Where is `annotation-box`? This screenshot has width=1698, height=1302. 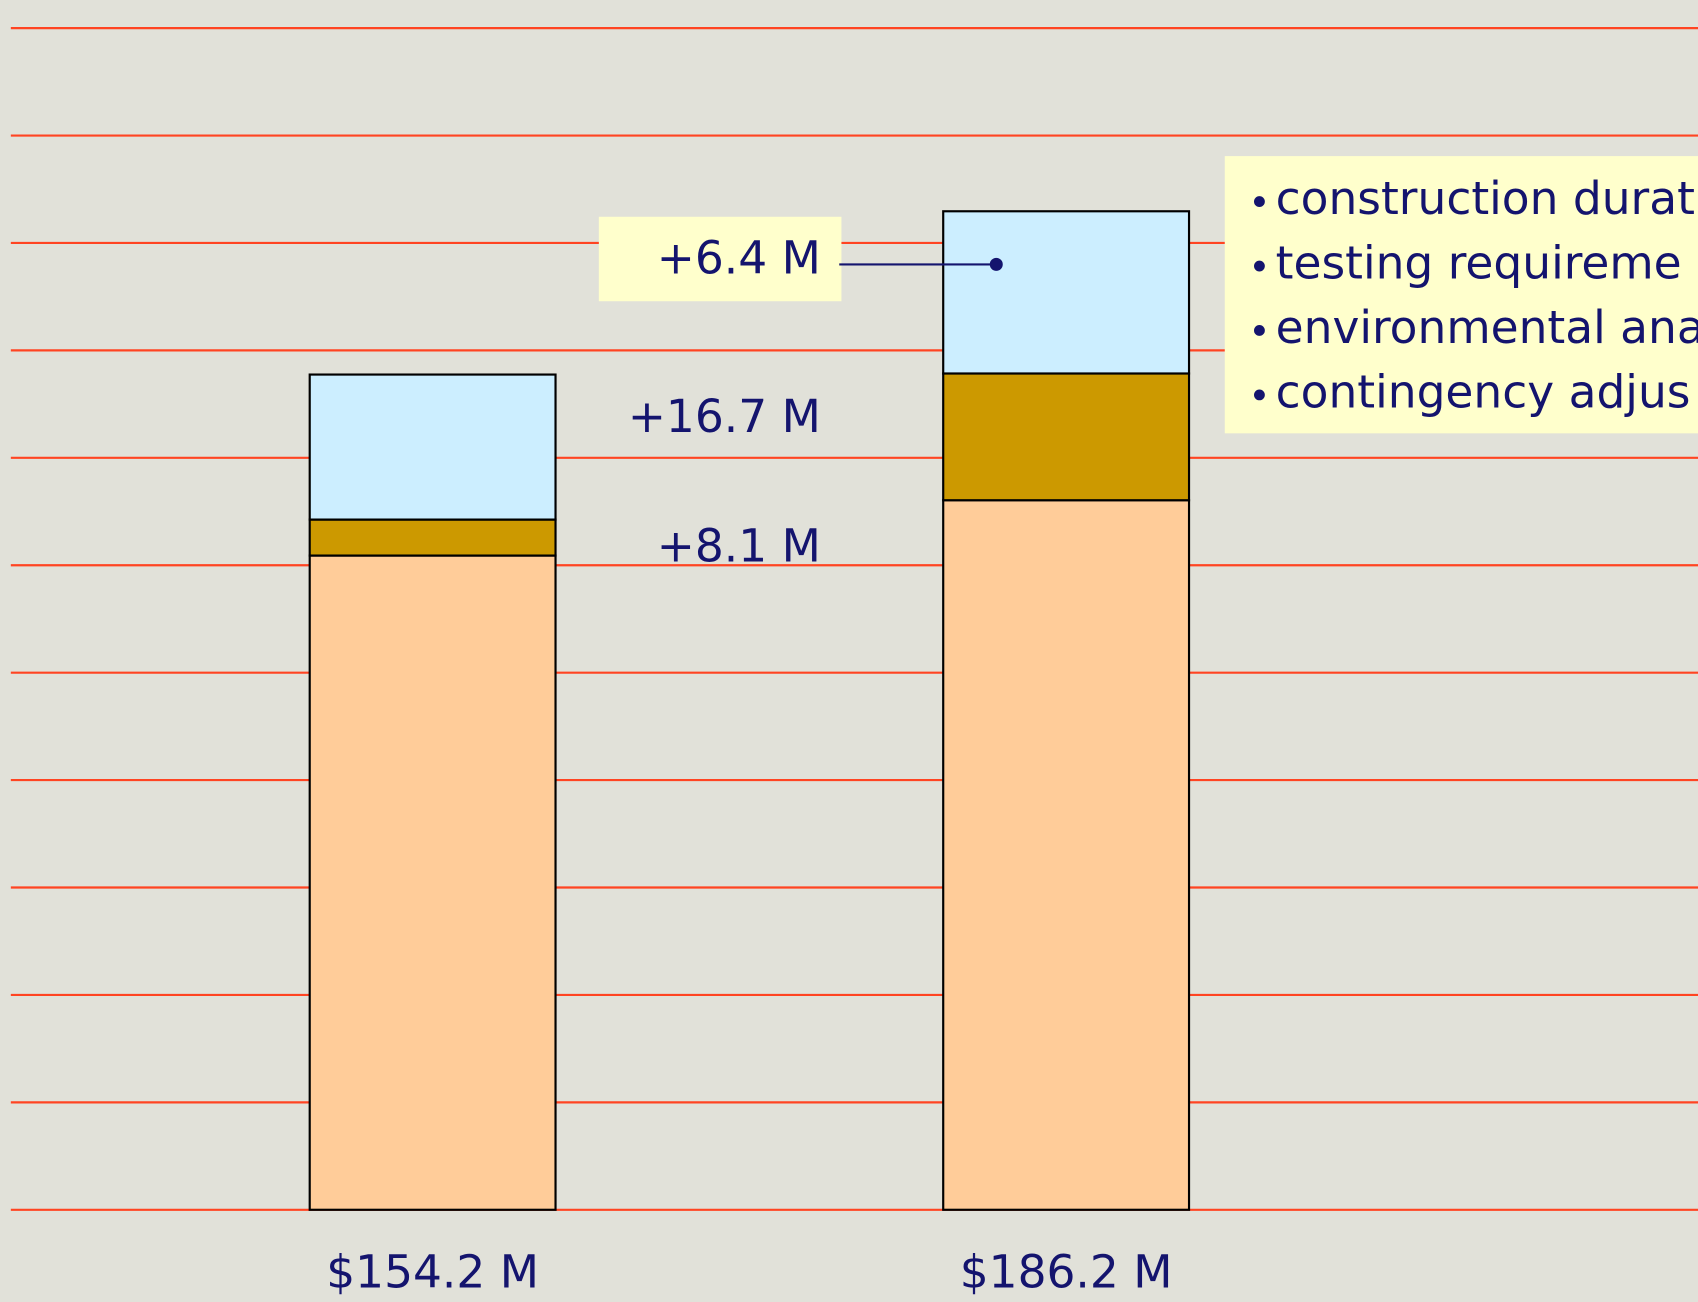 annotation-box is located at coordinates (720, 259).